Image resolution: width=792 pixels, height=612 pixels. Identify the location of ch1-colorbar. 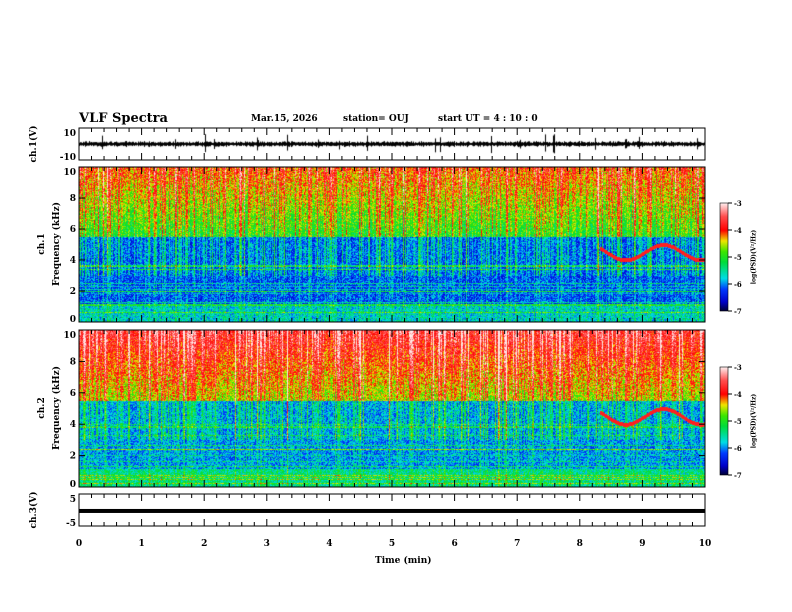
(724, 257).